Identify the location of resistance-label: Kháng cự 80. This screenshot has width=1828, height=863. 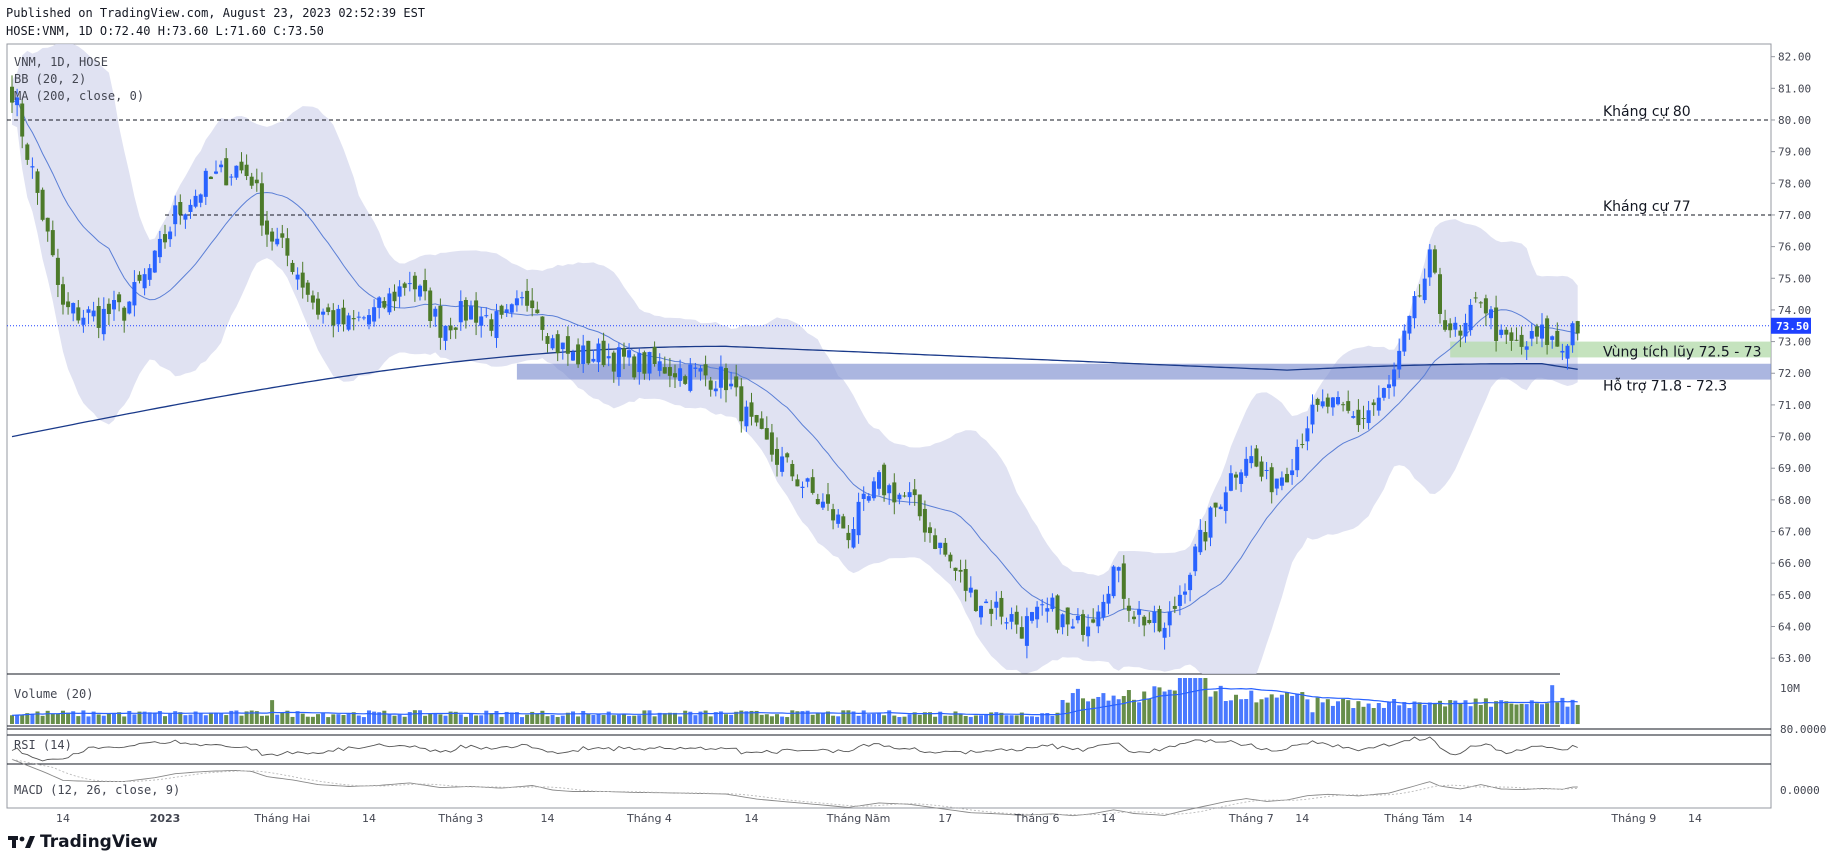
(1647, 112).